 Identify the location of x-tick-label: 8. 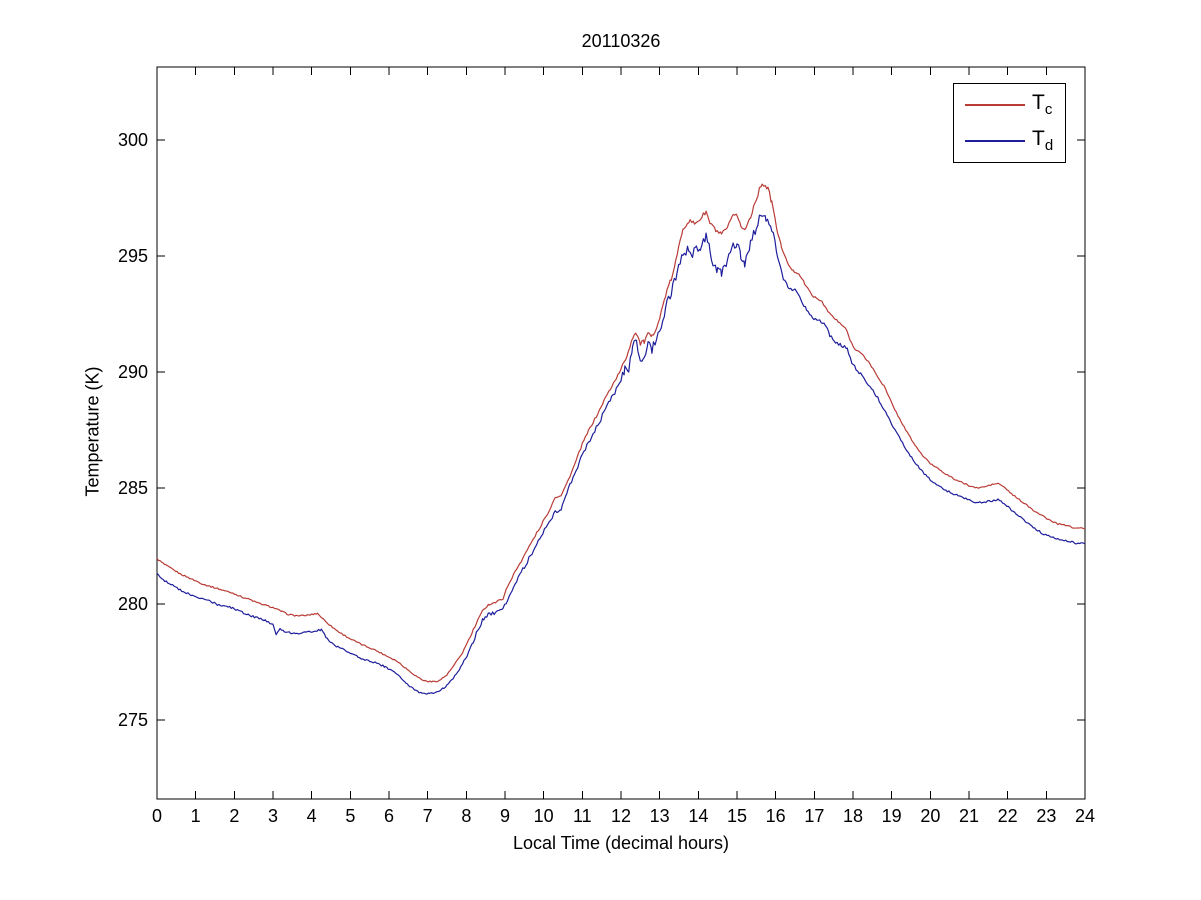
(466, 816).